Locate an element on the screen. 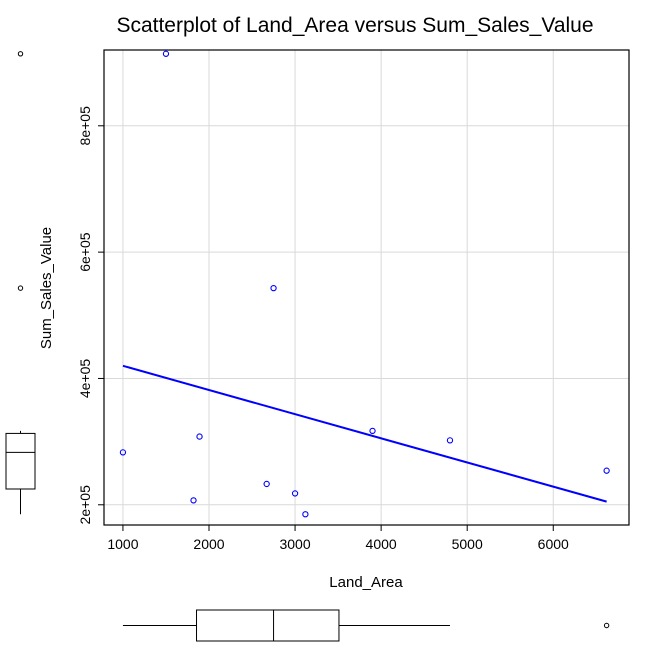 The image size is (656, 650). y-tick-label: 2e+05 is located at coordinates (85, 505).